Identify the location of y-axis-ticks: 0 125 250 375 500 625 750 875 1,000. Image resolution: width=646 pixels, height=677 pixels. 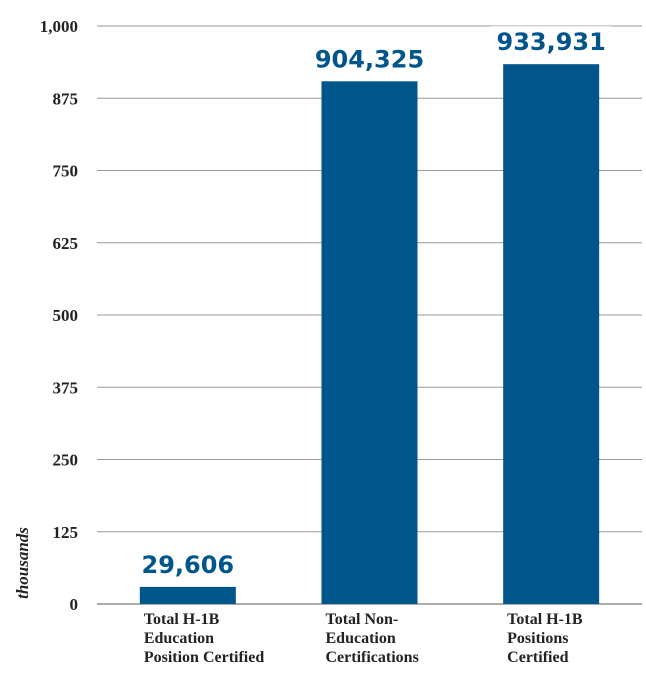
(59, 315).